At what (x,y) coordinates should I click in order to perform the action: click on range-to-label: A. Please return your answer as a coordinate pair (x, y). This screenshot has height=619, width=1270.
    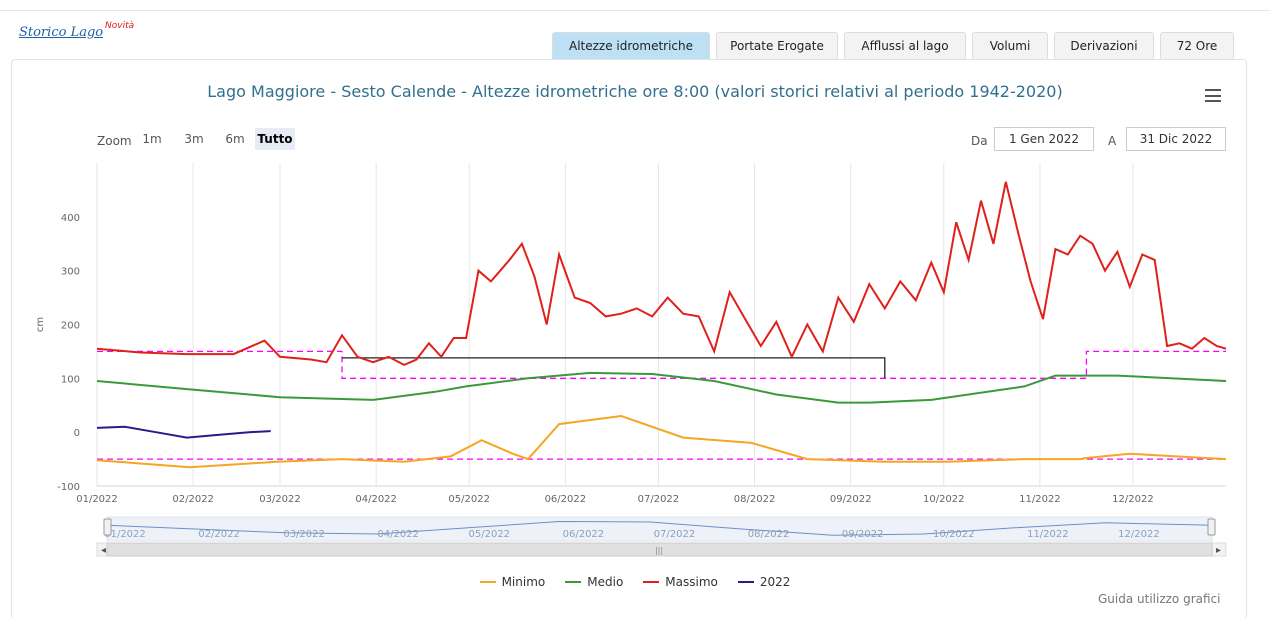
    Looking at the image, I should click on (1112, 141).